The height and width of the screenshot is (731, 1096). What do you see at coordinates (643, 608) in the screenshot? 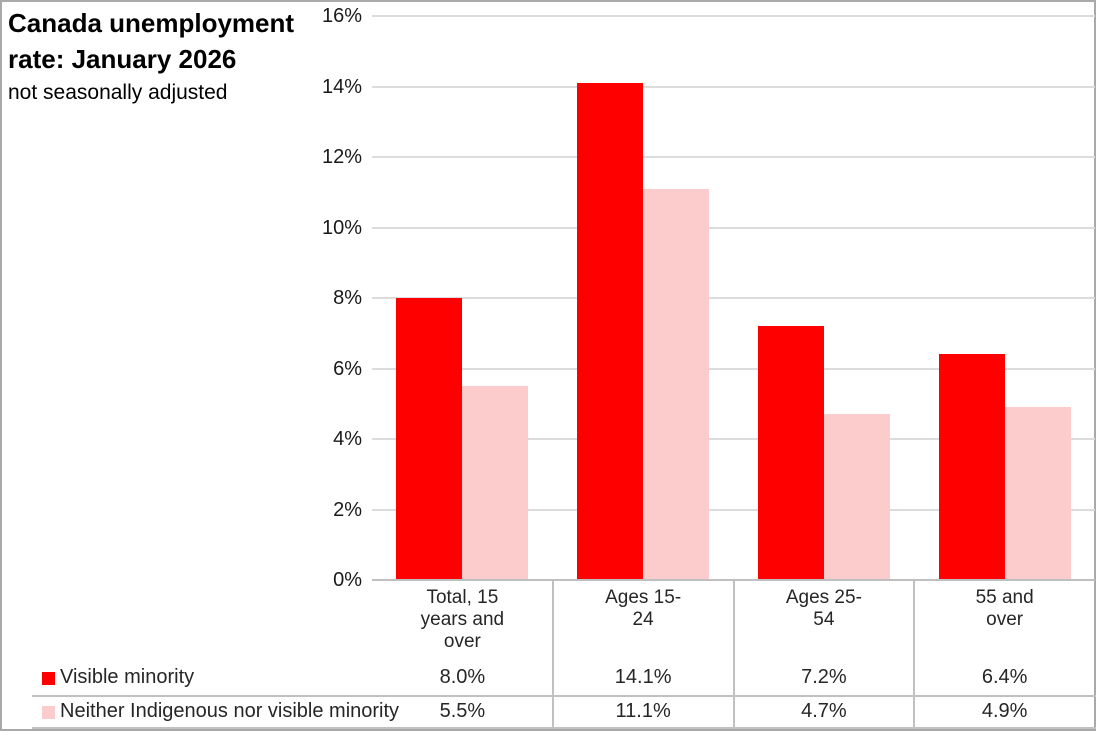
I see `category-label: Ages 15- 24` at bounding box center [643, 608].